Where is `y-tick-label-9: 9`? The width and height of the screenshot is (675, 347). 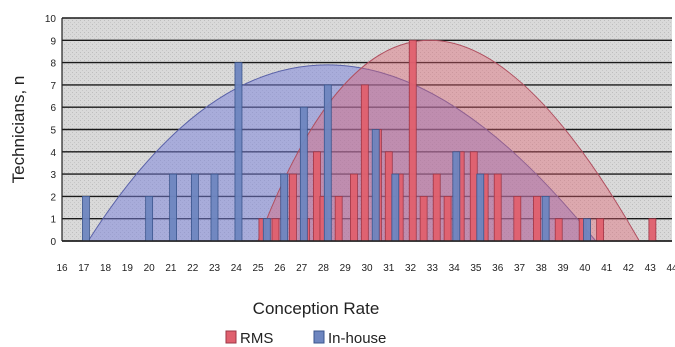 y-tick-label-9: 9 is located at coordinates (53, 41).